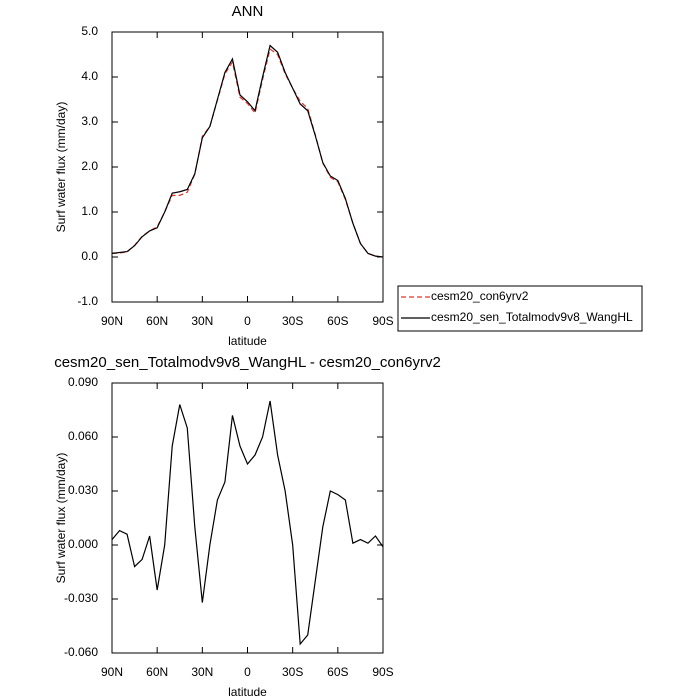  I want to click on y-tick-label: -0.060, so click(81, 652).